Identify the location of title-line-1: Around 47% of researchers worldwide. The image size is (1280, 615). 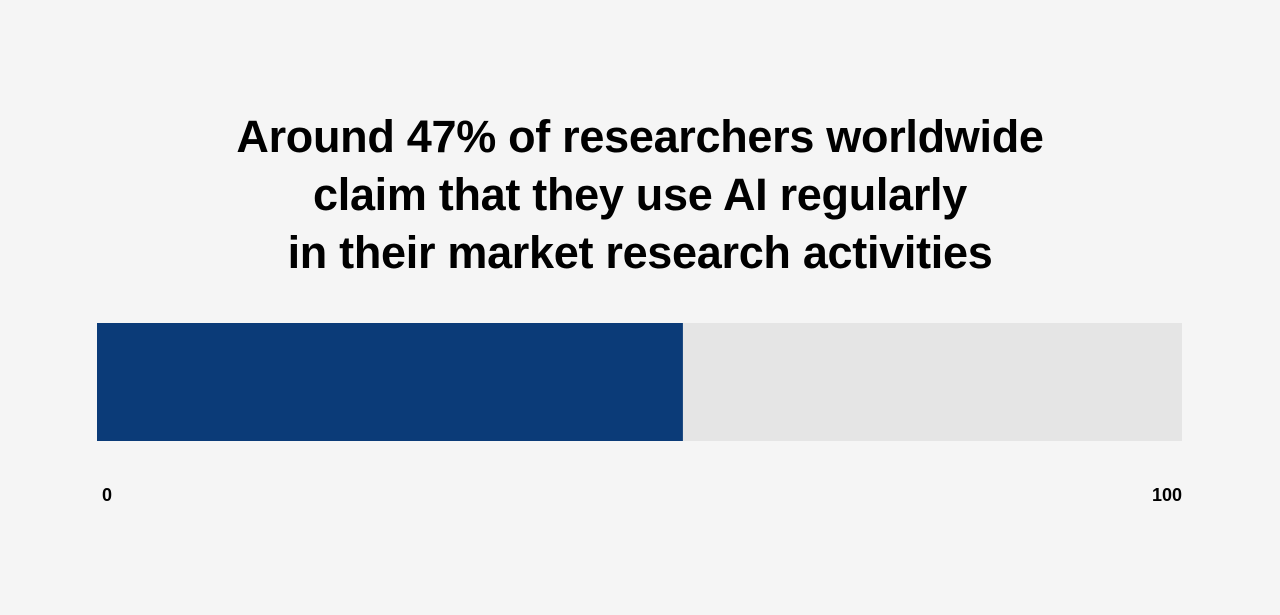
(640, 136).